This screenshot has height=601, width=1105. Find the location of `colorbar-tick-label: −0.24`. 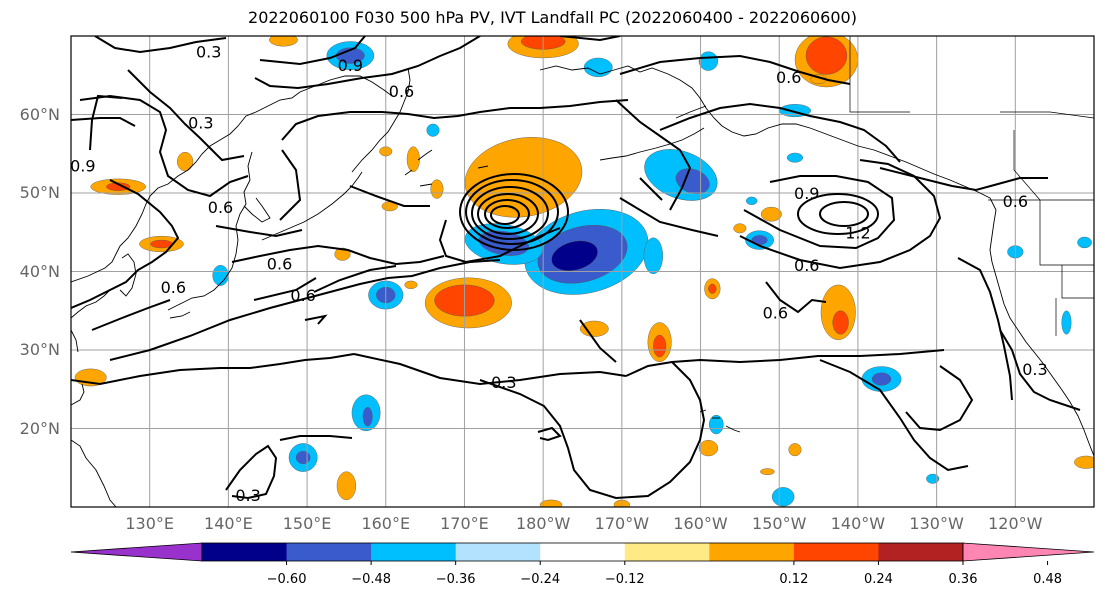

colorbar-tick-label: −0.24 is located at coordinates (540, 579).